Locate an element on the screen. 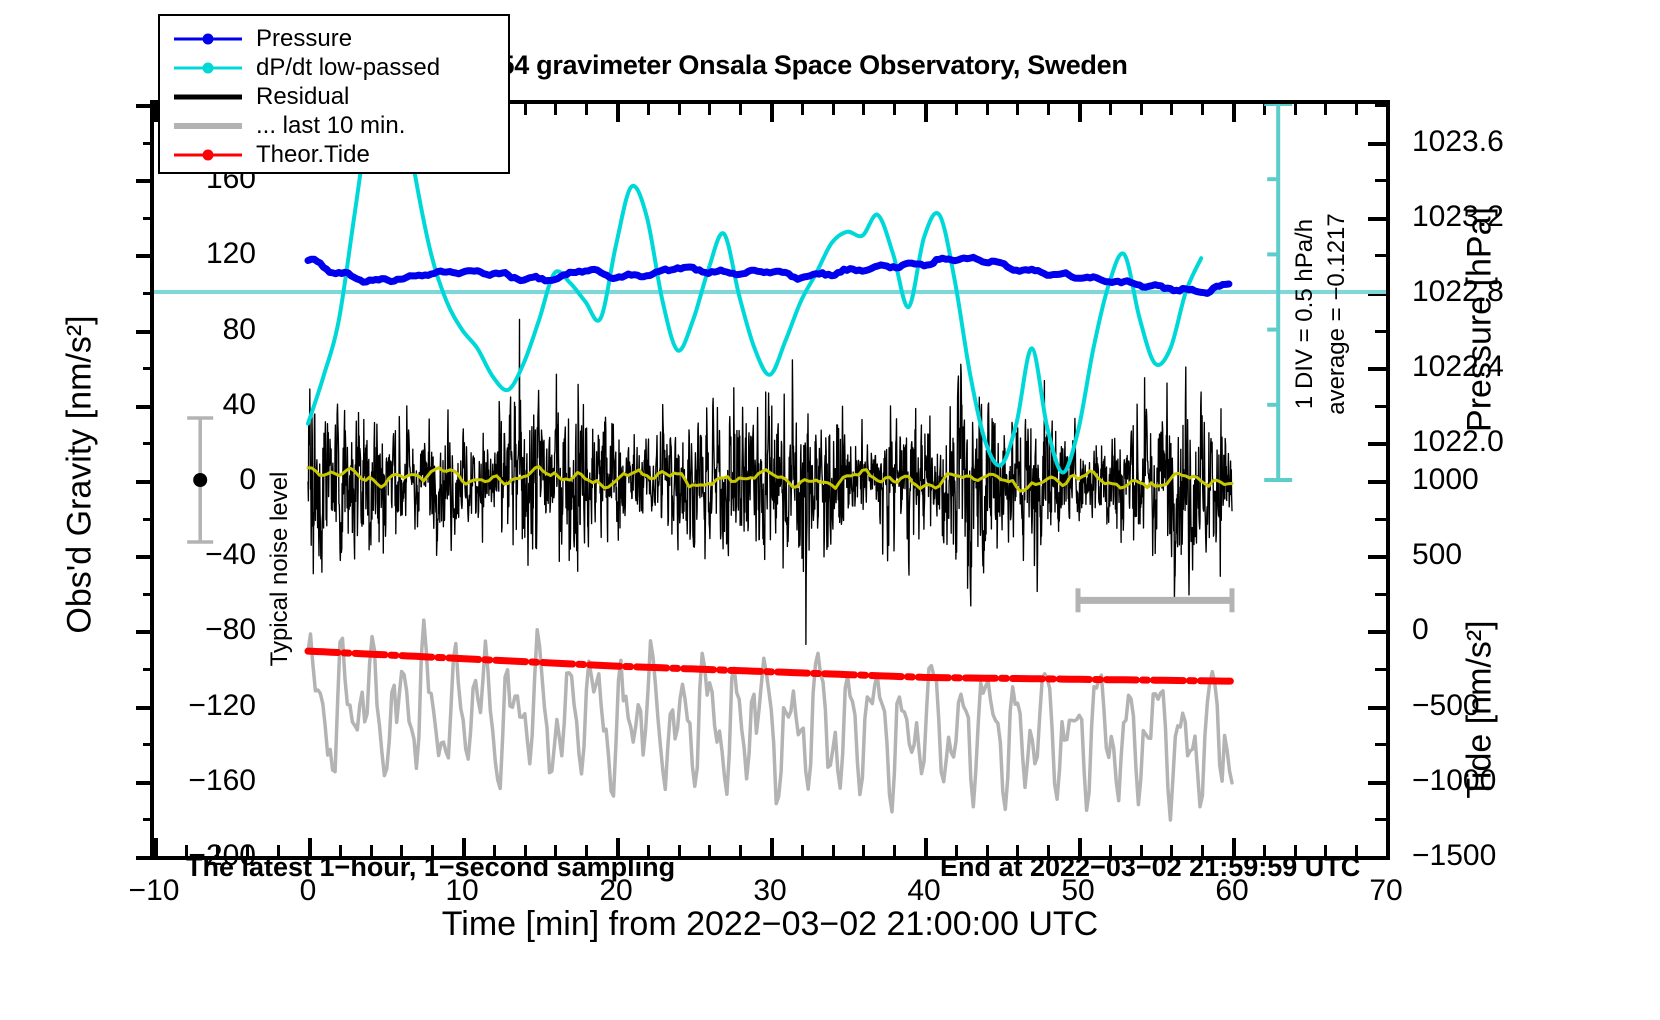 Image resolution: width=1660 pixels, height=1020 pixels. legend-label: dP/dt low-passed is located at coordinates (348, 67).